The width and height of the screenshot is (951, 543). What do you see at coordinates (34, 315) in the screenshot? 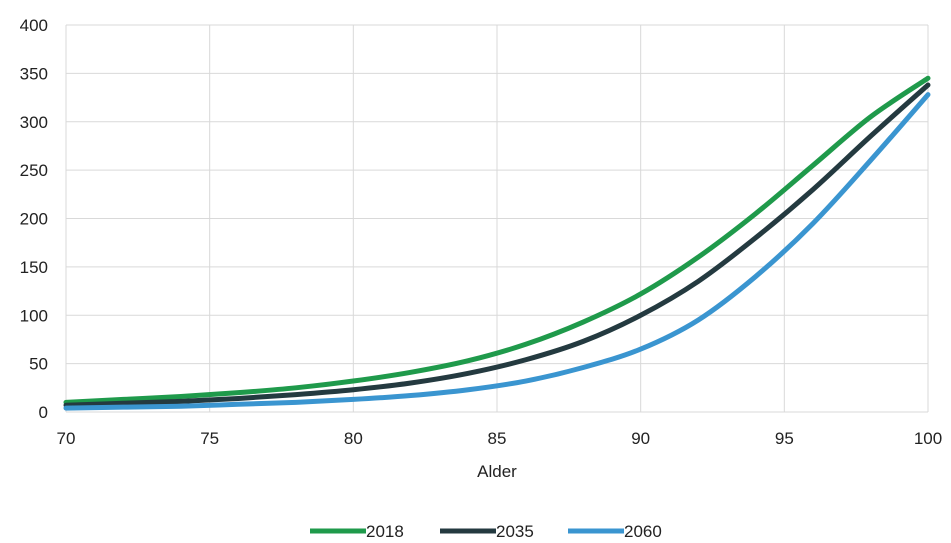
I see `y-tick-label: 100` at bounding box center [34, 315].